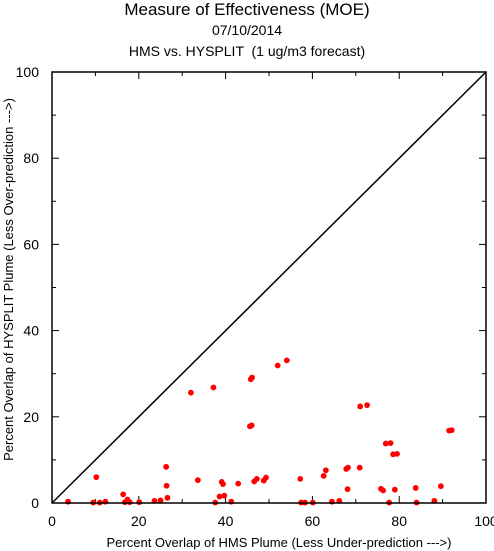  What do you see at coordinates (226, 521) in the screenshot?
I see `x-tick-label: 40` at bounding box center [226, 521].